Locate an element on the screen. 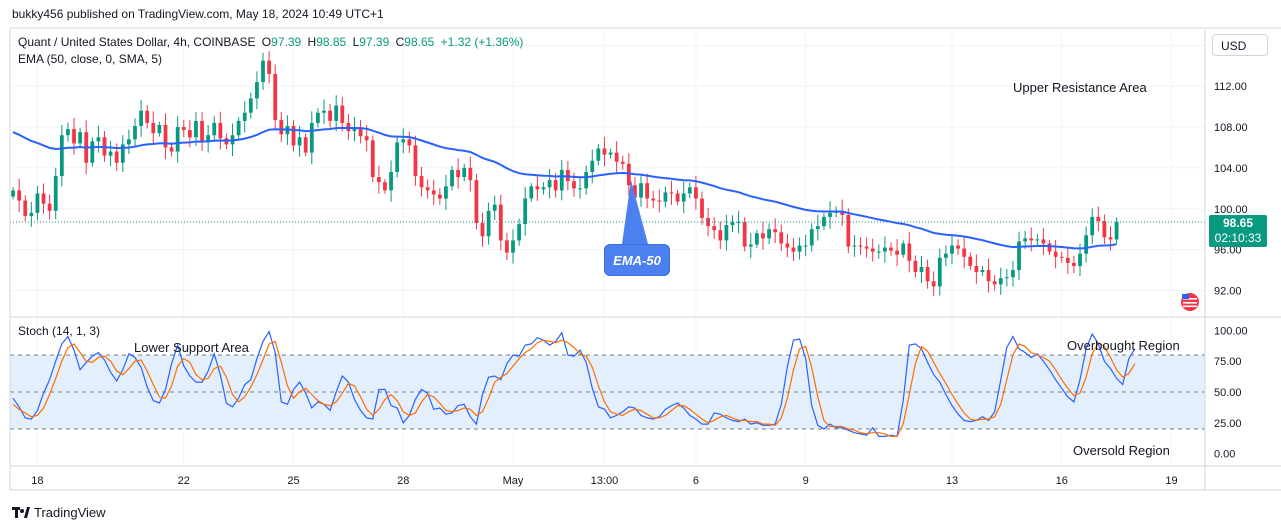 Image resolution: width=1281 pixels, height=530 pixels. price-tick-label: 112.00 is located at coordinates (1230, 87).